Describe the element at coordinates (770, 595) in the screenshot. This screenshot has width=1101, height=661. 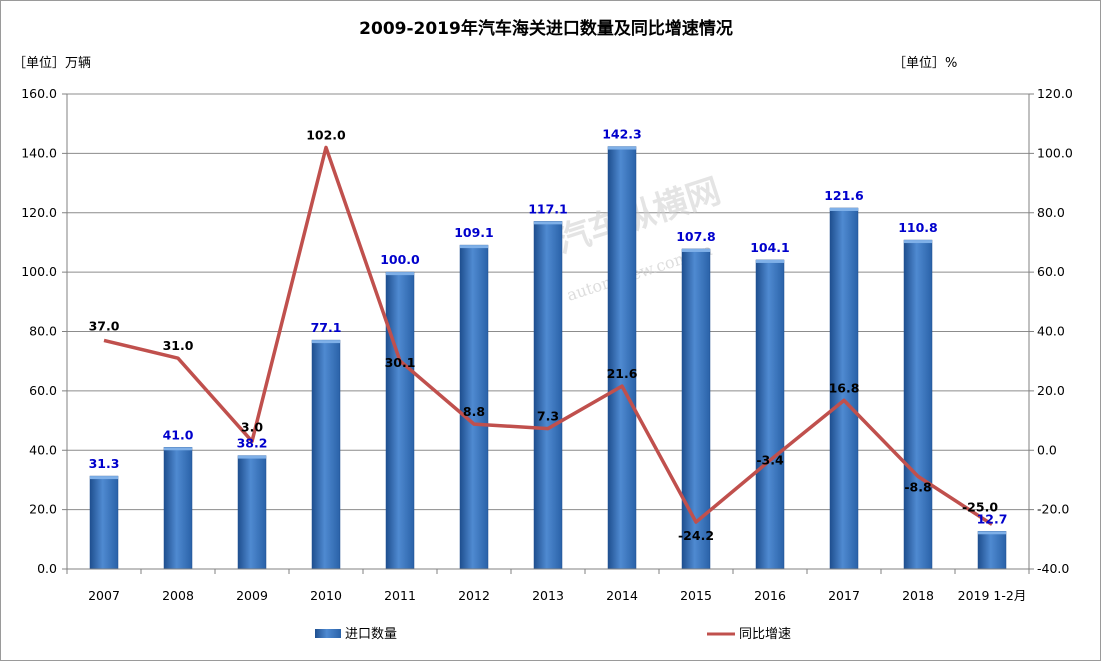
I see `x-tick-label: 2016` at that location.